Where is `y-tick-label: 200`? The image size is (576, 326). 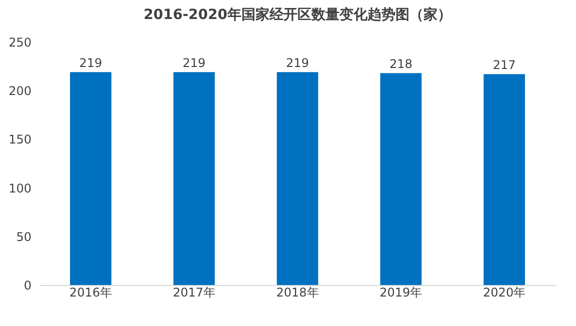
y-tick-label: 200 is located at coordinates (20, 91).